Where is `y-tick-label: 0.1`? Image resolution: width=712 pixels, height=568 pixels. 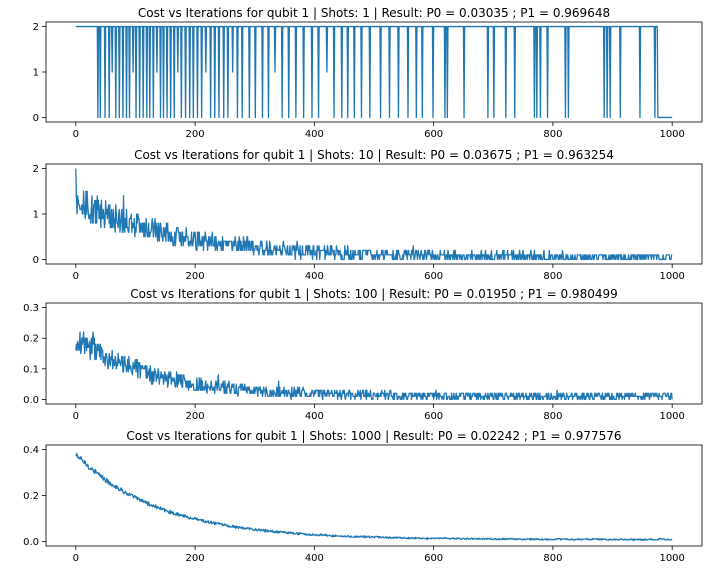
y-tick-label: 0.1 is located at coordinates (31, 369).